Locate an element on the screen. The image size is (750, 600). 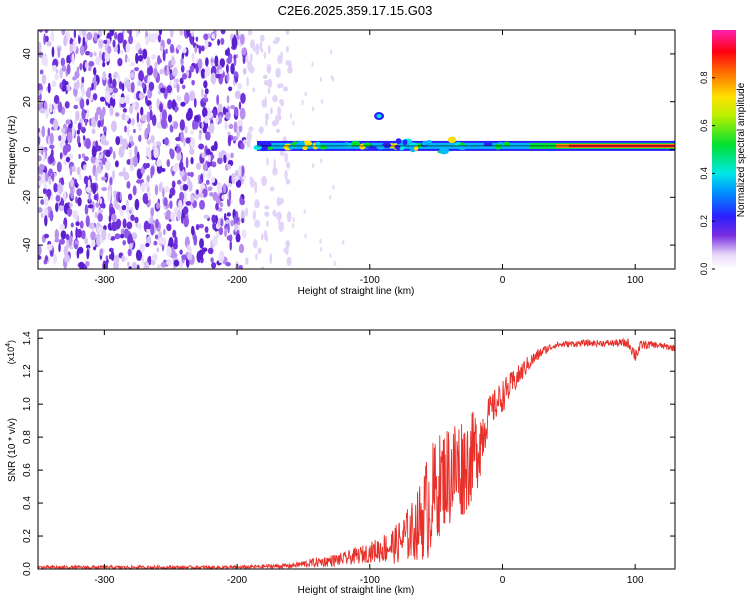
colorbar-tick-label: 0.0 is located at coordinates (704, 269).